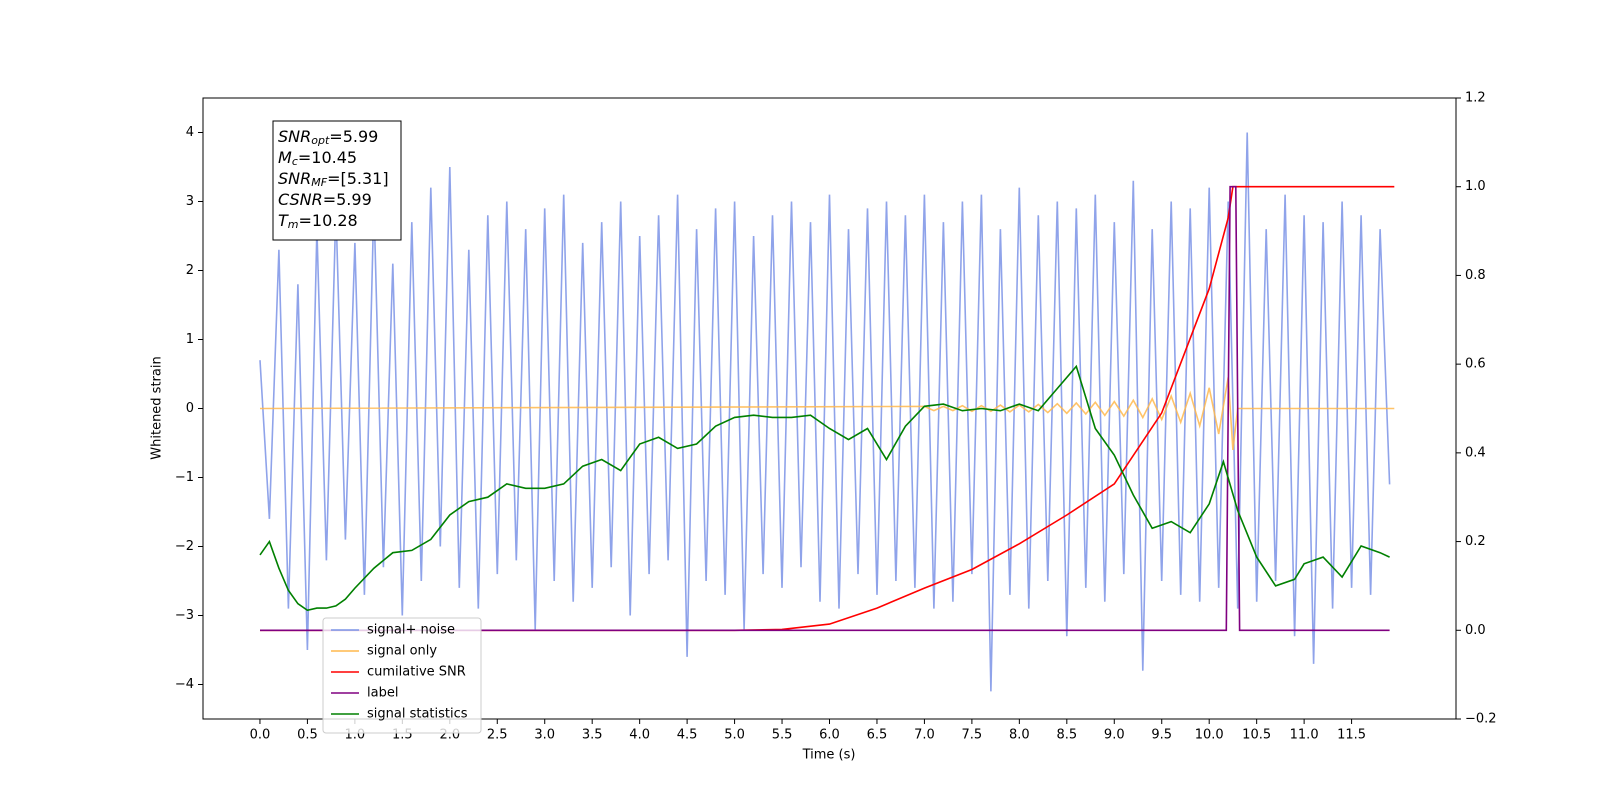  I want to click on y-tick-label: −2, so click(184, 546).